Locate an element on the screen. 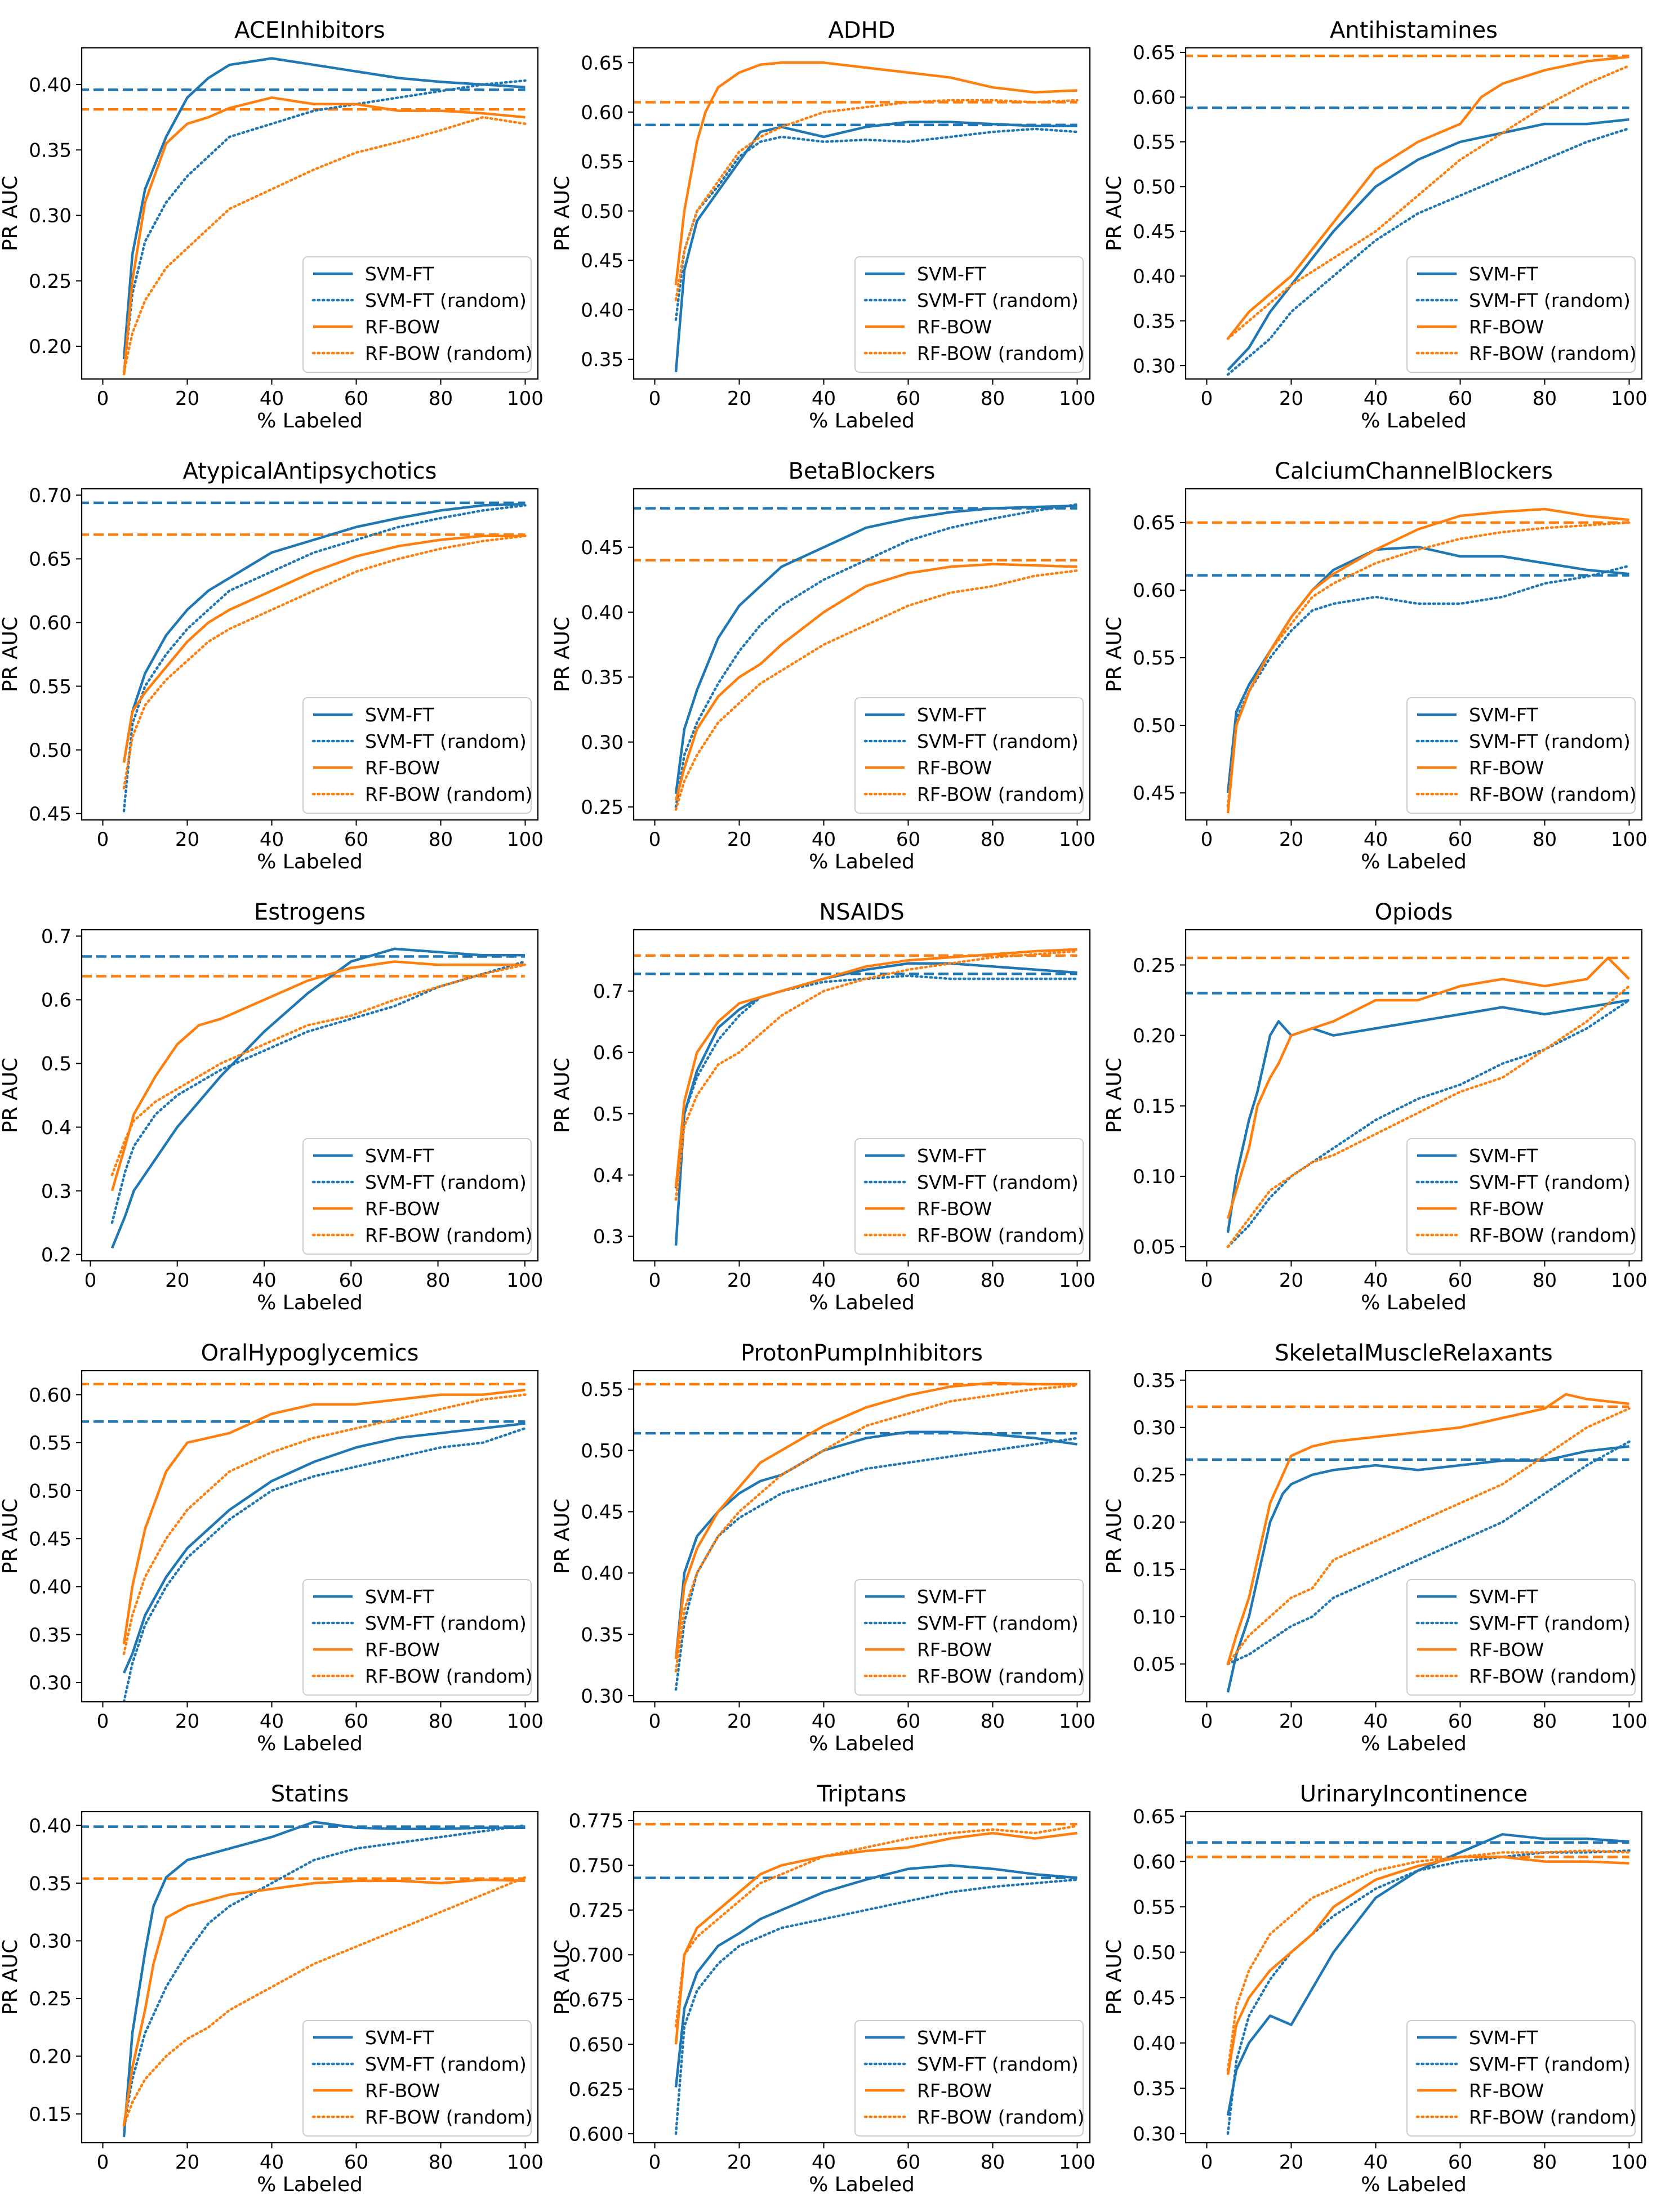 Image resolution: width=1661 pixels, height=2212 pixels. chart-oralhypoglycemics-ylabel: PR AUC is located at coordinates (11, 1536).